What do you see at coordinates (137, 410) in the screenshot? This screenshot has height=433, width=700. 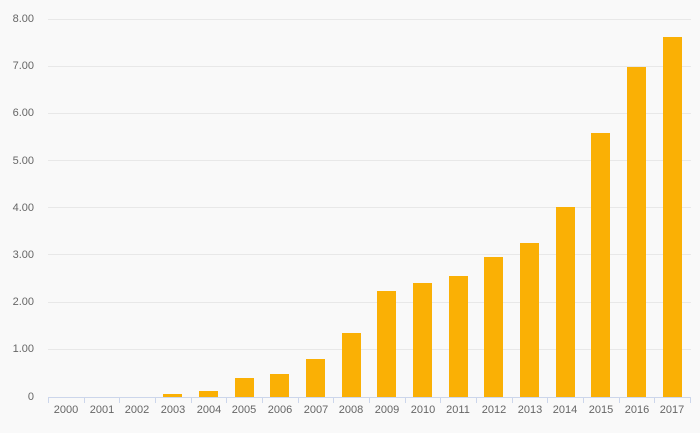 I see `x-axis-tick-label: 2002` at bounding box center [137, 410].